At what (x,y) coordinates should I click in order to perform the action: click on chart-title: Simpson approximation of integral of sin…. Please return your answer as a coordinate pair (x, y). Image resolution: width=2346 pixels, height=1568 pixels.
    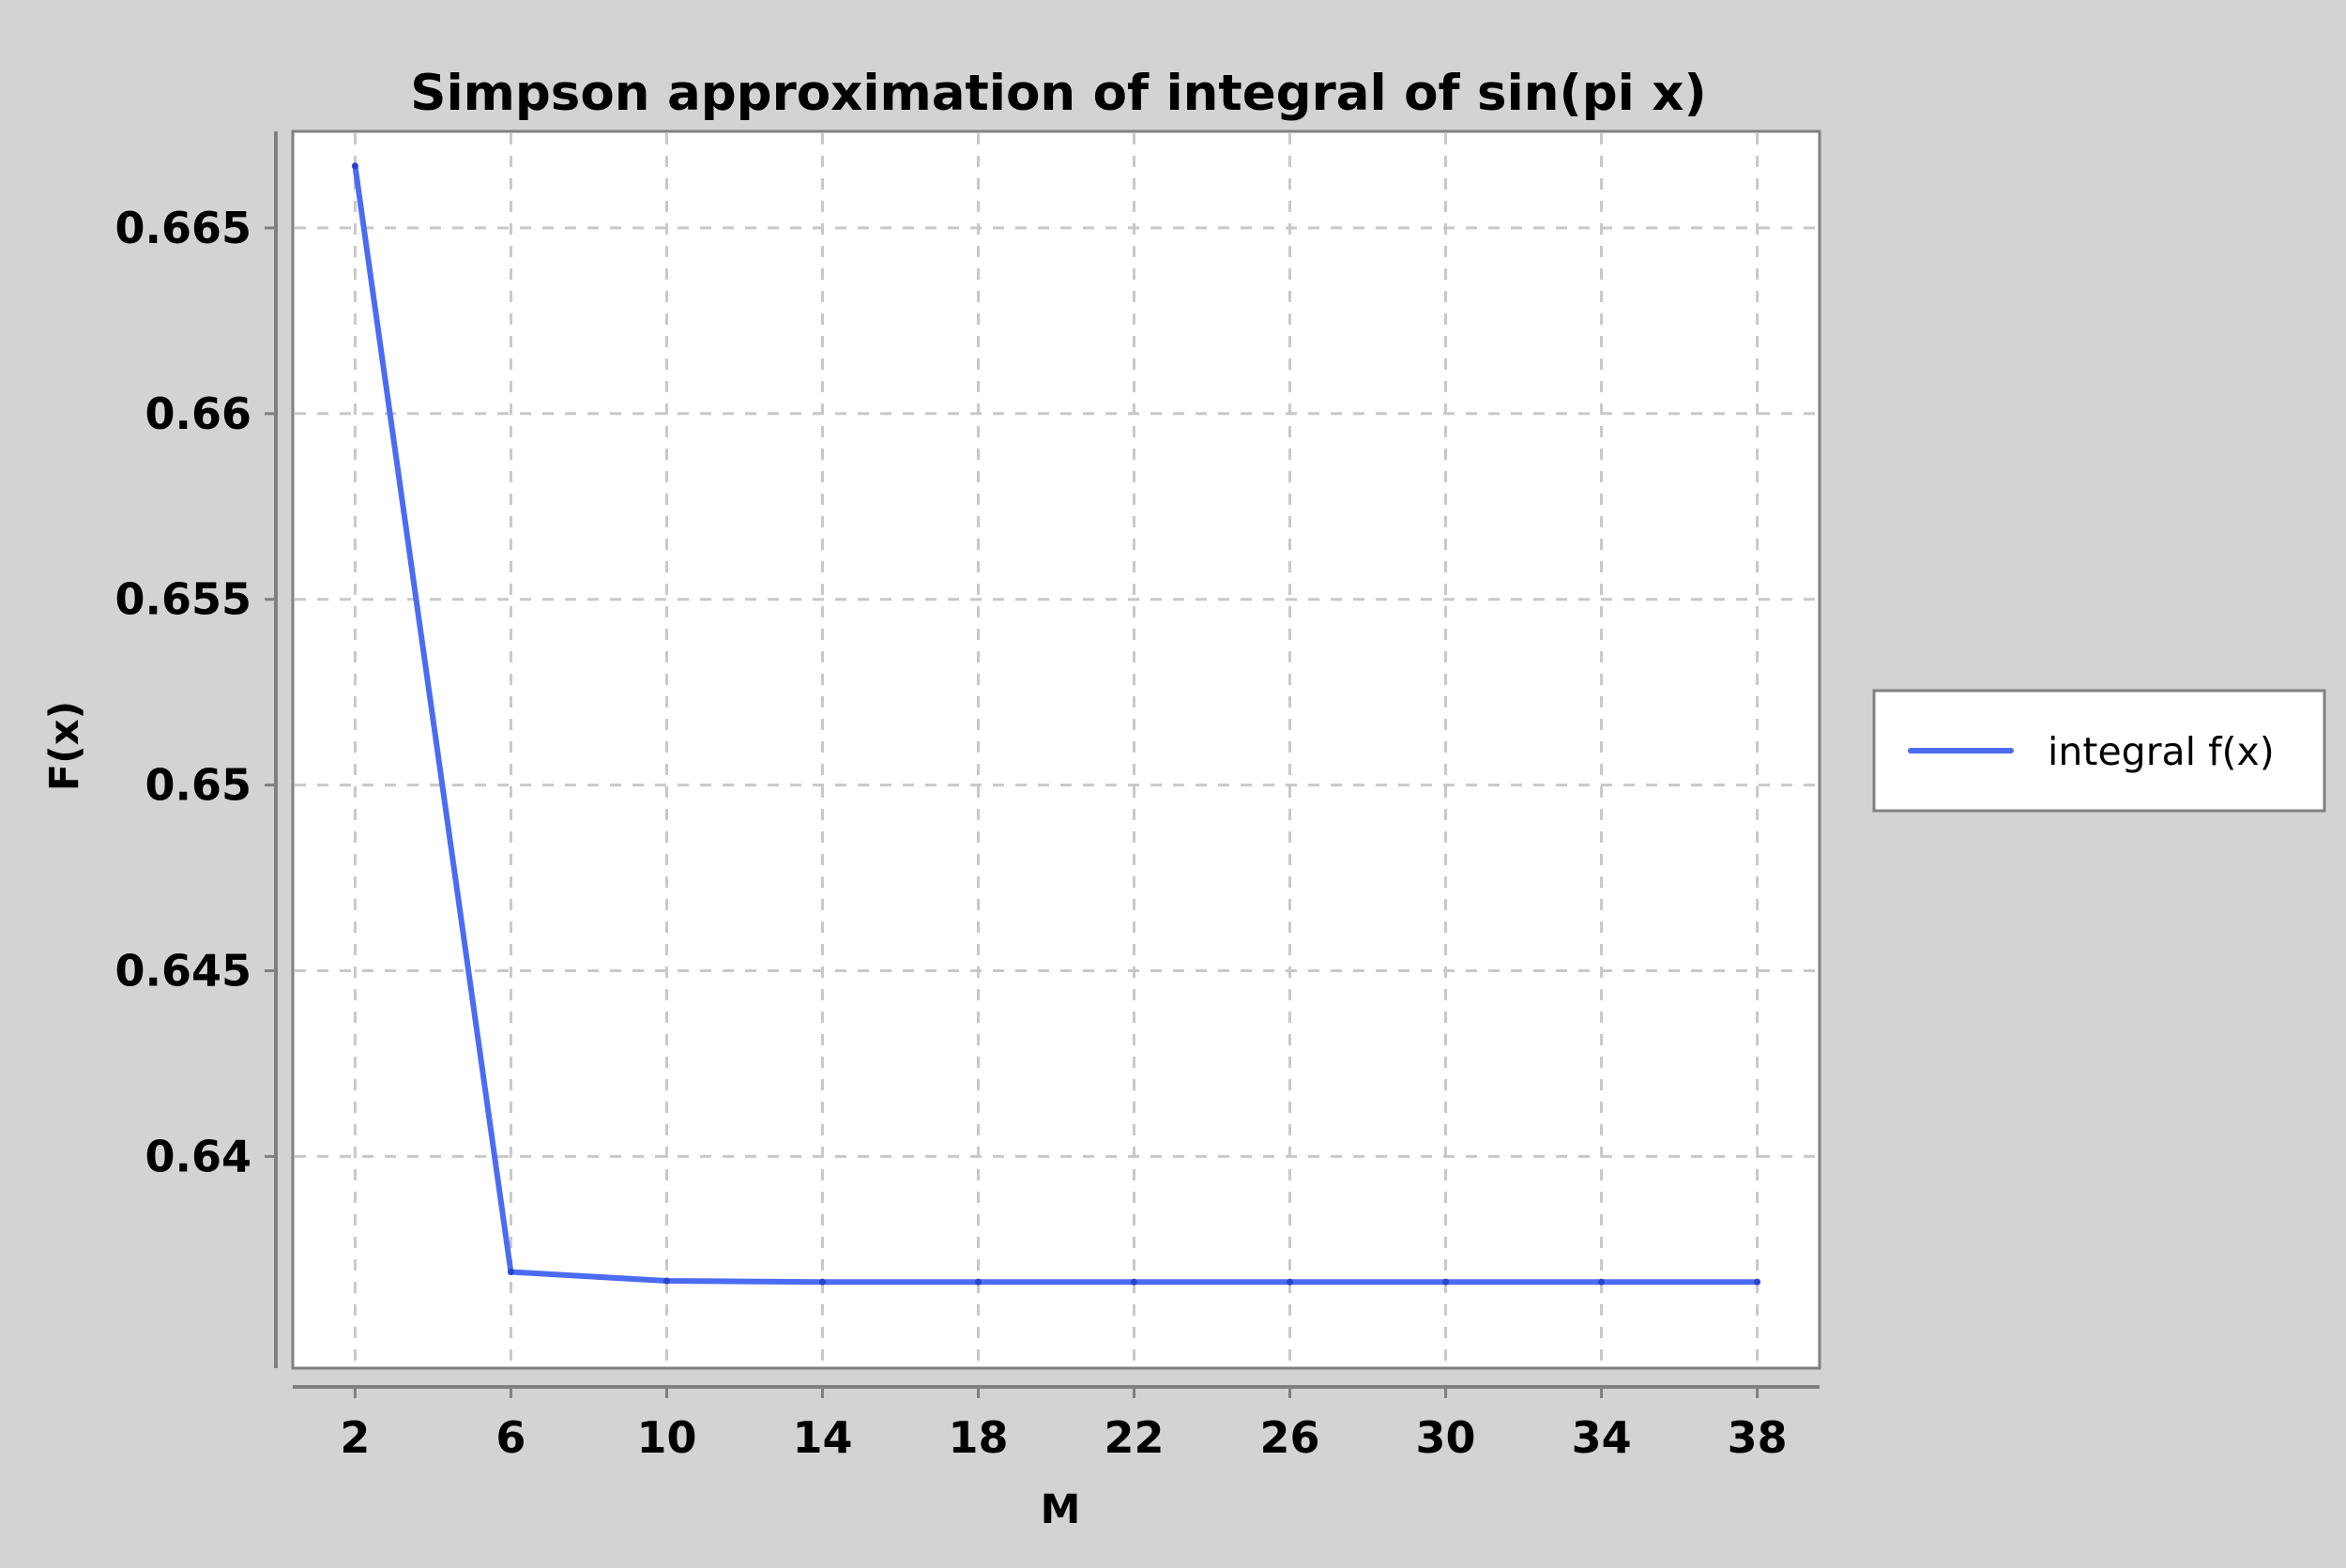
    Looking at the image, I should click on (1058, 93).